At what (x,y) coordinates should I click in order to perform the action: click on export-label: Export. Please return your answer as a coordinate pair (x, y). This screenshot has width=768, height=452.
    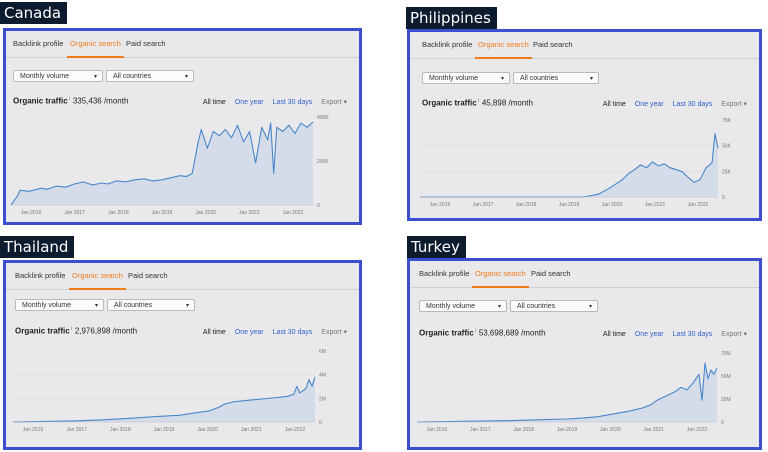
    Looking at the image, I should click on (731, 104).